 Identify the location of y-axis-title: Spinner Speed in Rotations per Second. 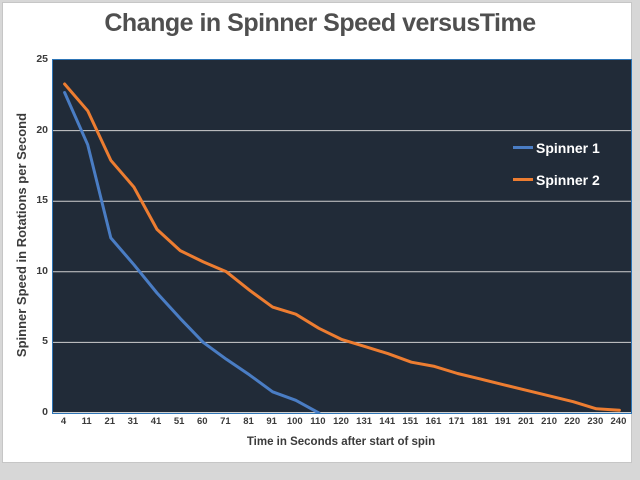
(21, 235).